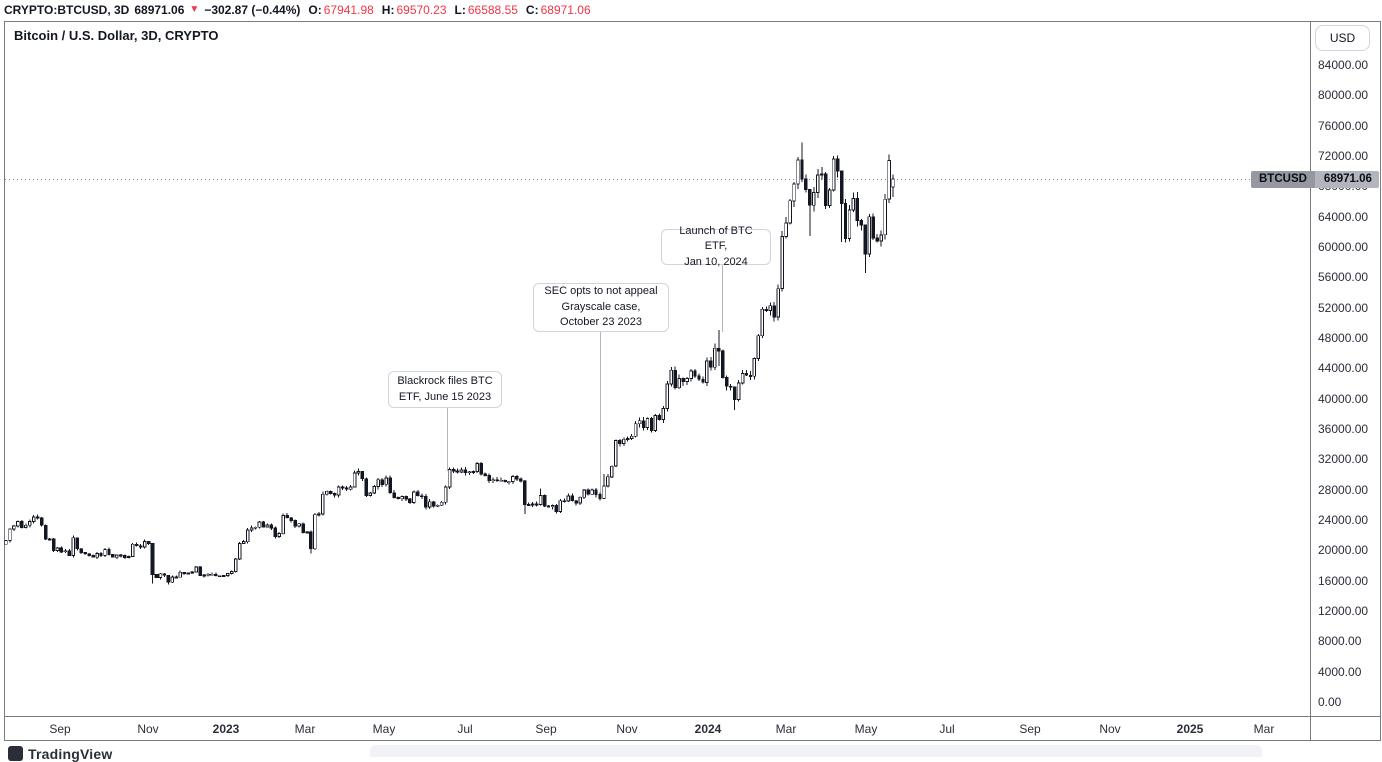  What do you see at coordinates (1343, 459) in the screenshot?
I see `price-axis-label: 32000.00` at bounding box center [1343, 459].